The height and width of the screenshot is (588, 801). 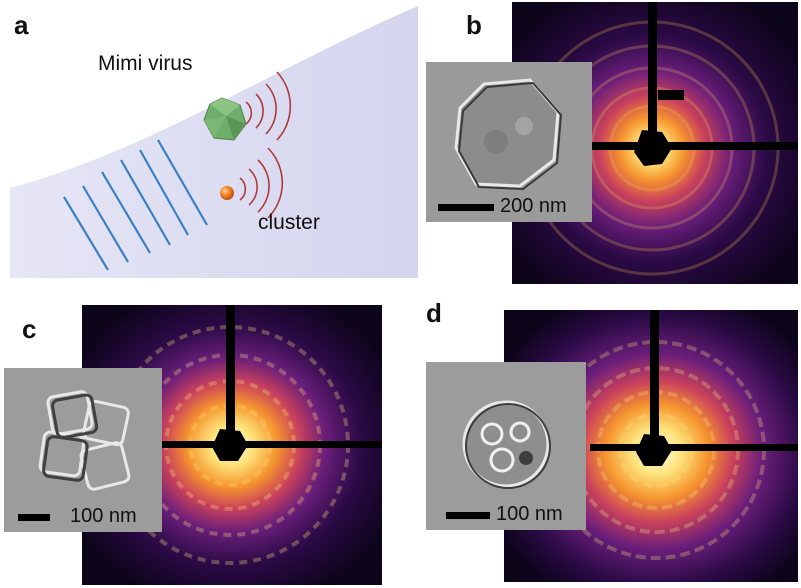 I want to click on mimi-virus-label: Mimi virus, so click(x=145, y=63).